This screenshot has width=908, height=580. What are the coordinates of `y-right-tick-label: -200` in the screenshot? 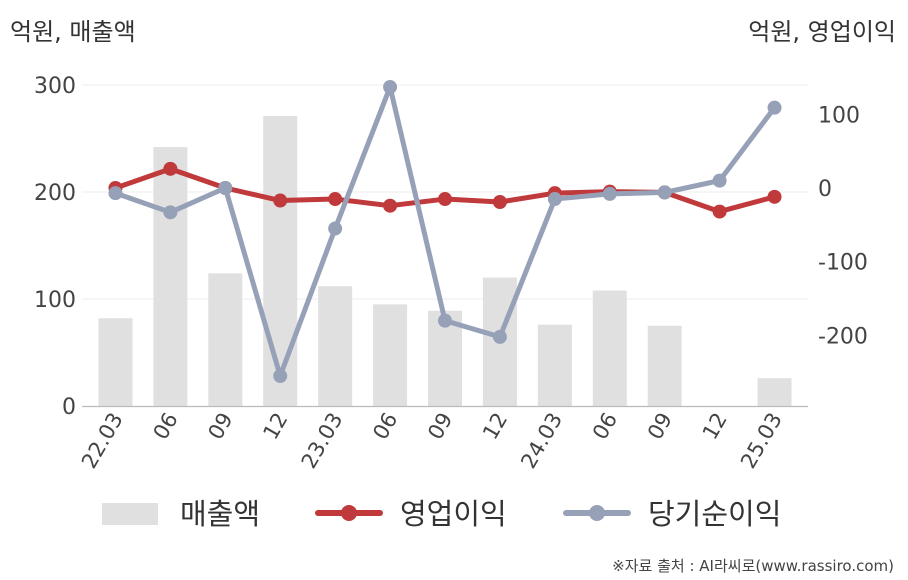 It's located at (843, 336).